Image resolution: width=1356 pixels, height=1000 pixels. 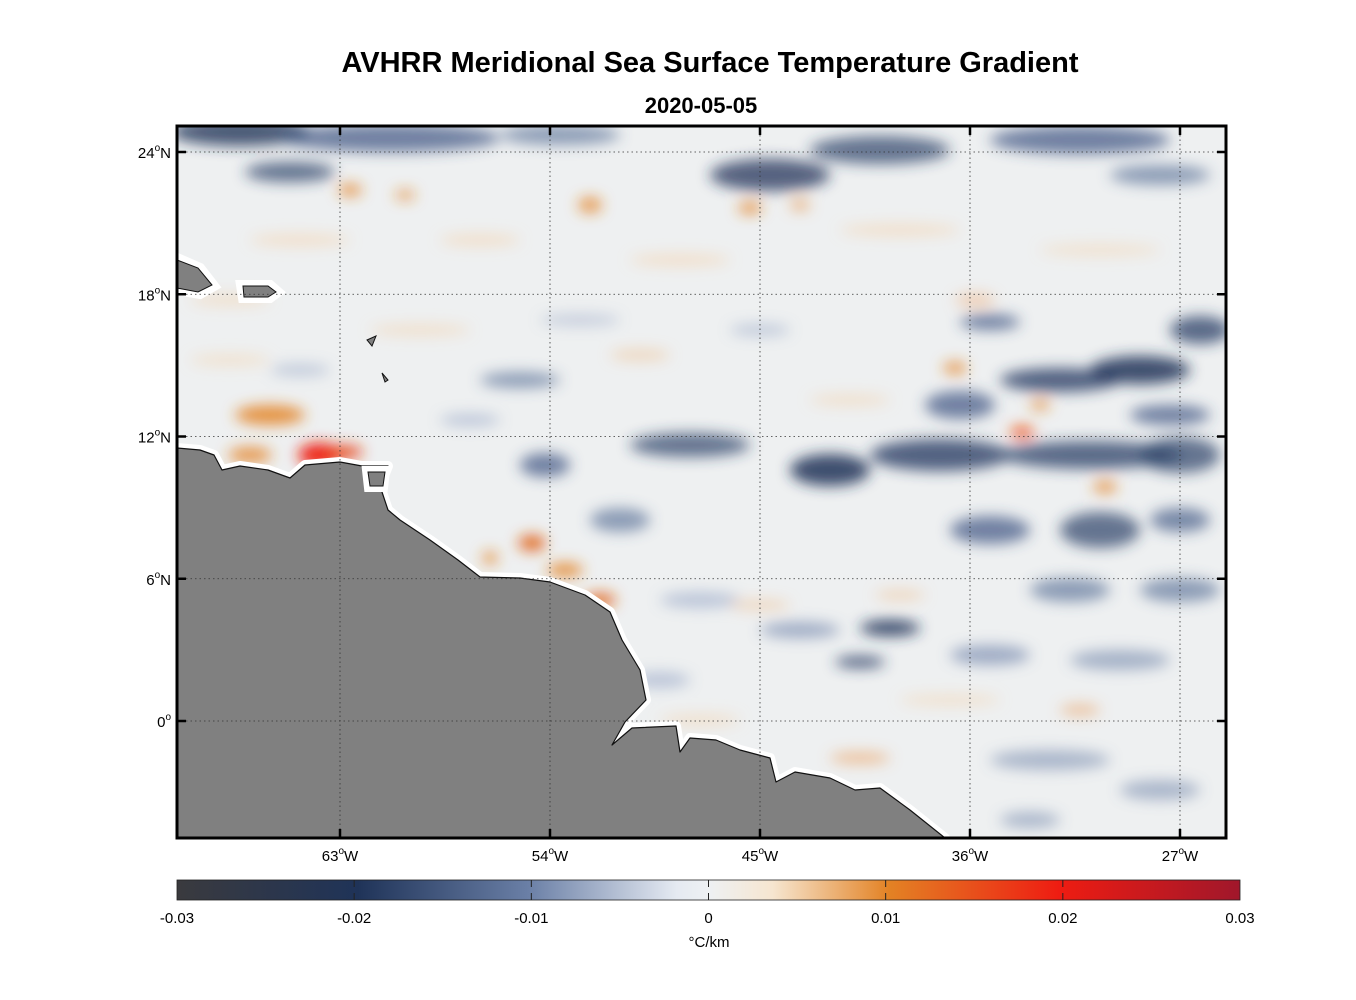 What do you see at coordinates (376, 479) in the screenshot?
I see `island-trinidad` at bounding box center [376, 479].